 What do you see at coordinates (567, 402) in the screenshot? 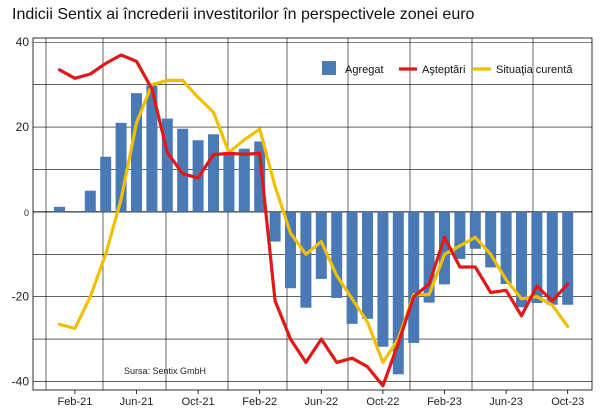
I see `x-tick-label: Oct-23` at bounding box center [567, 402].